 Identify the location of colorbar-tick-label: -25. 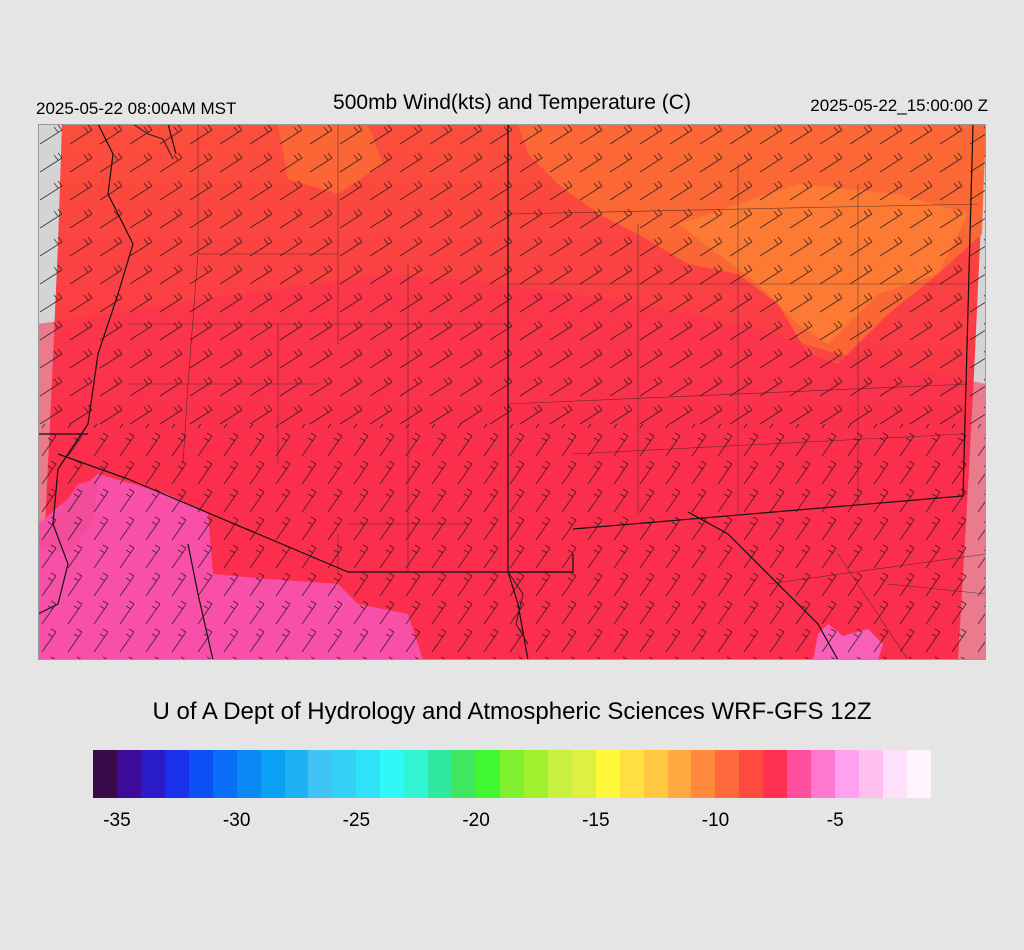
(356, 820).